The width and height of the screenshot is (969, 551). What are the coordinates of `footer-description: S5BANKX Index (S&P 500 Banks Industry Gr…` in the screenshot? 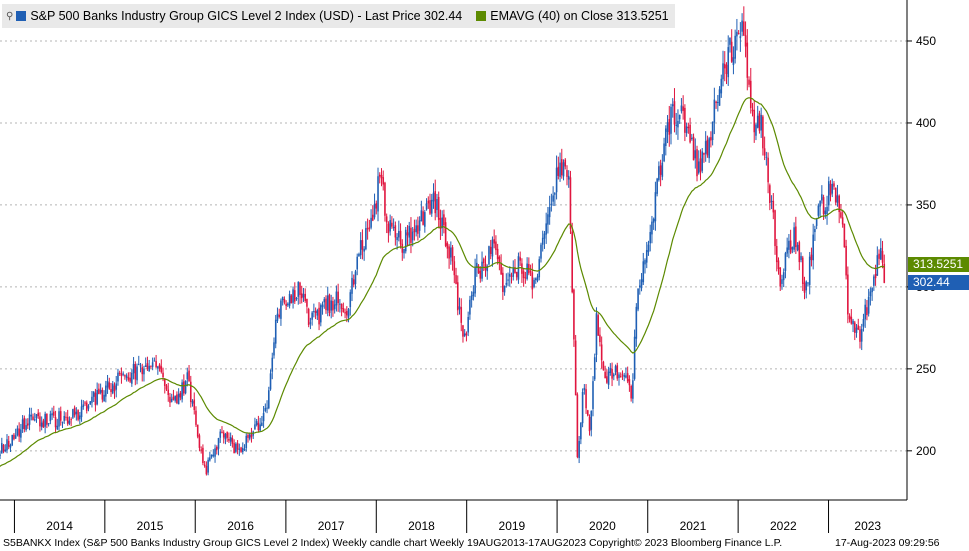 It's located at (393, 543).